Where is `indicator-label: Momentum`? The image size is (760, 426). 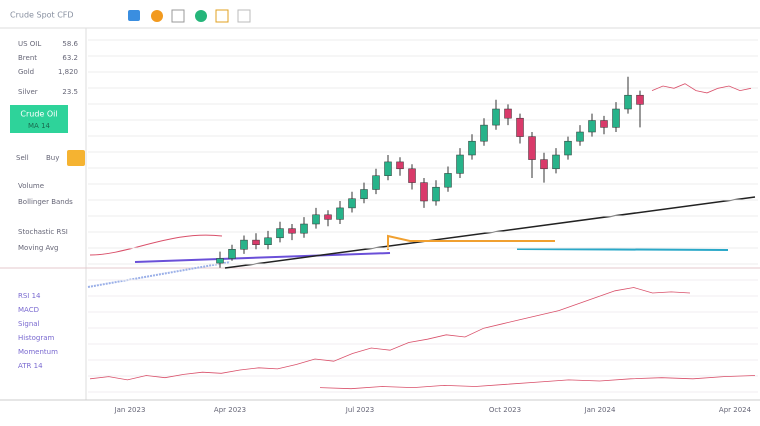
indicator-label: Momentum is located at coordinates (38, 352).